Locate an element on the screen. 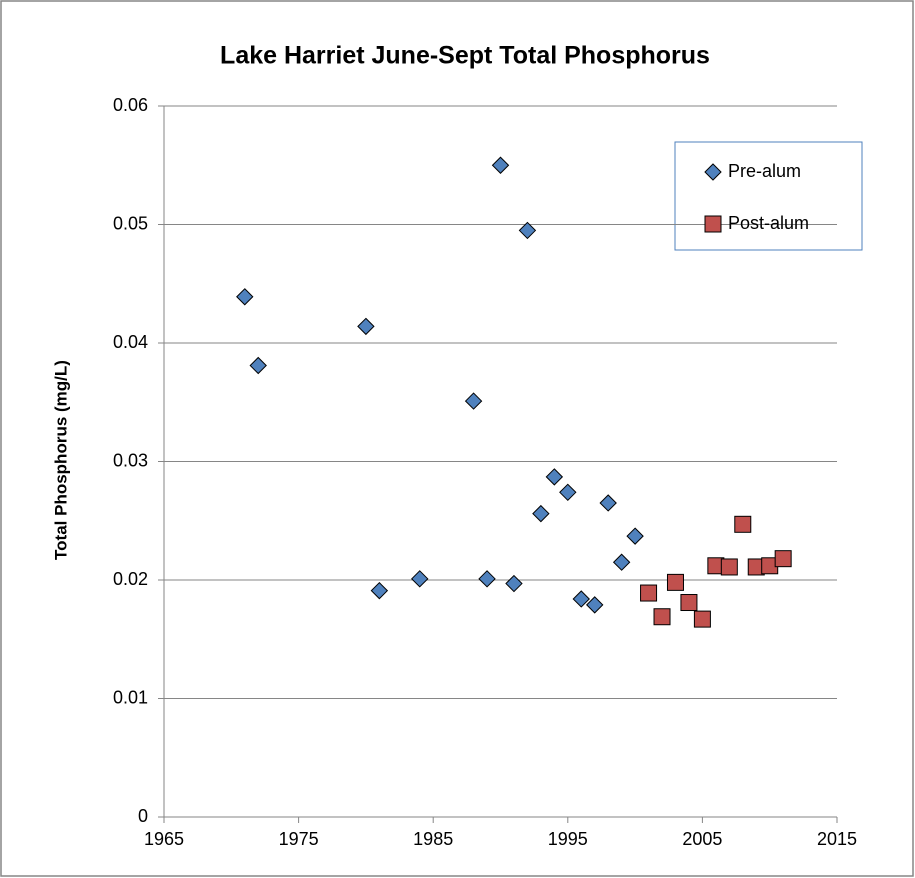 The height and width of the screenshot is (878, 915). legend-label: Pre-alum is located at coordinates (764, 171).